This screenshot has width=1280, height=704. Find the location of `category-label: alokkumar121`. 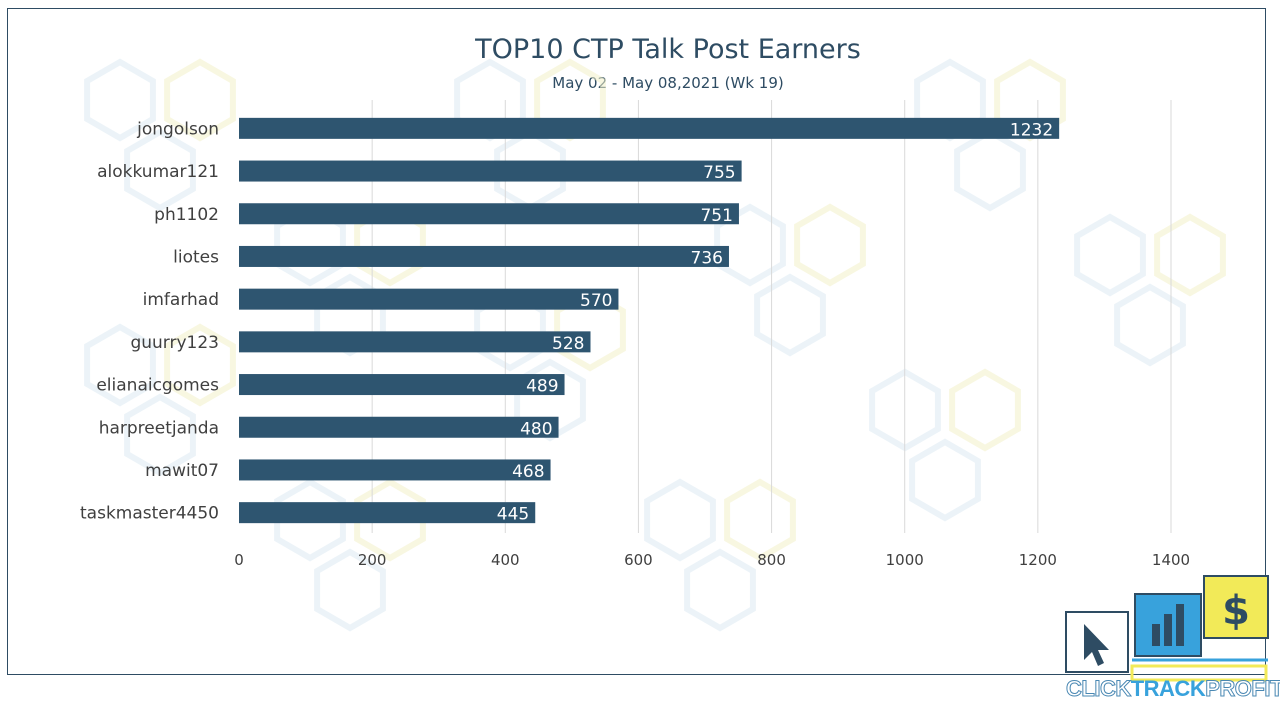

category-label: alokkumar121 is located at coordinates (158, 172).